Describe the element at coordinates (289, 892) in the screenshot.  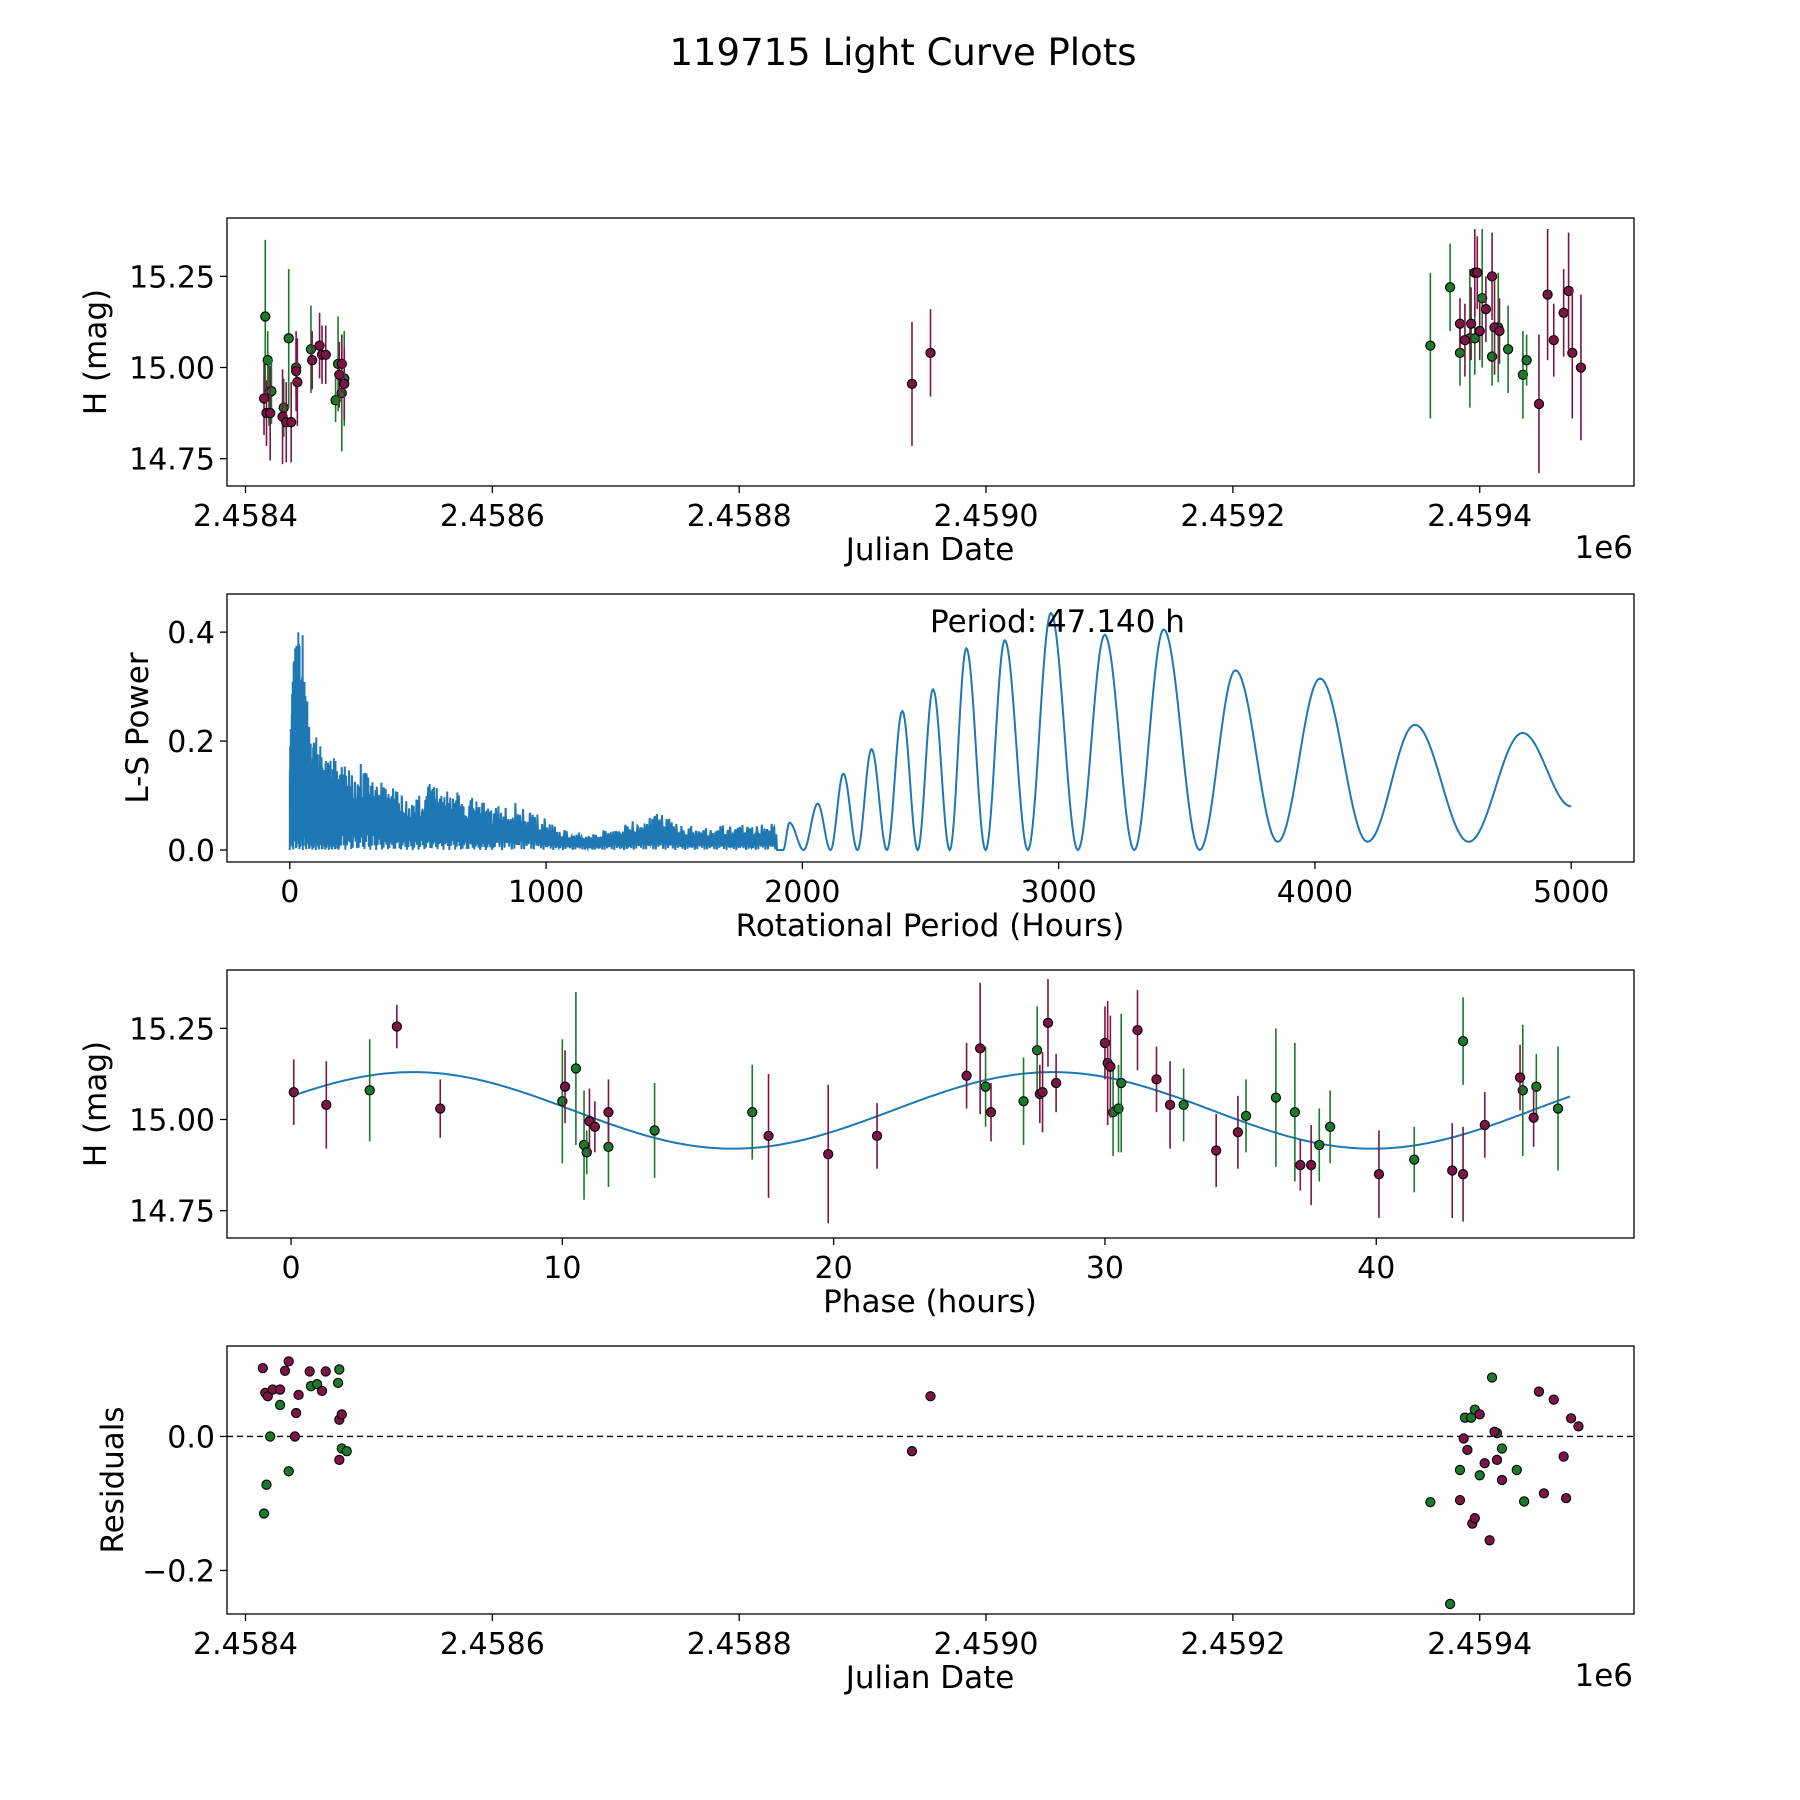
I see `periodogram-x-tick-label: 0` at that location.